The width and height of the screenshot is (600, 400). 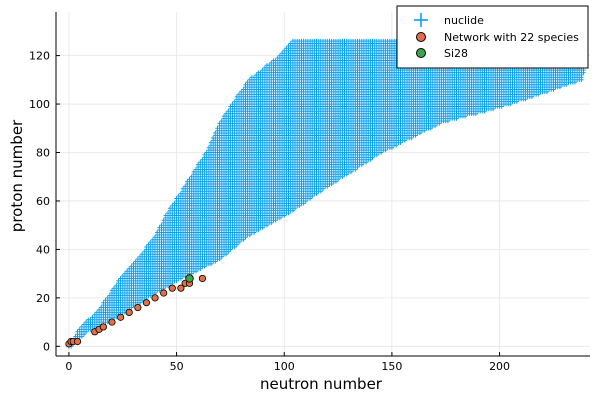 I want to click on x-tick-label: 200, so click(x=499, y=366).